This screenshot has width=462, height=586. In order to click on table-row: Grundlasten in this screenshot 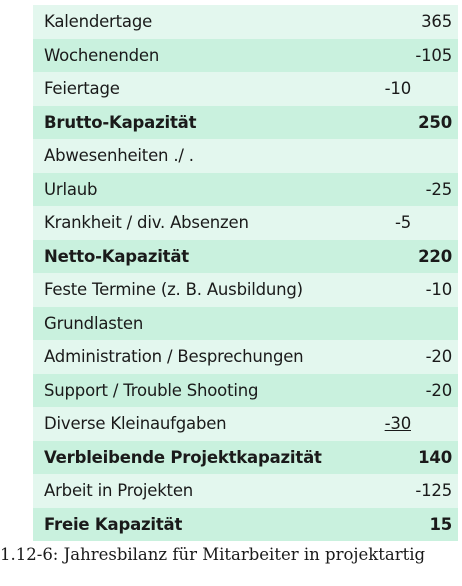, I will do `click(245, 323)`.